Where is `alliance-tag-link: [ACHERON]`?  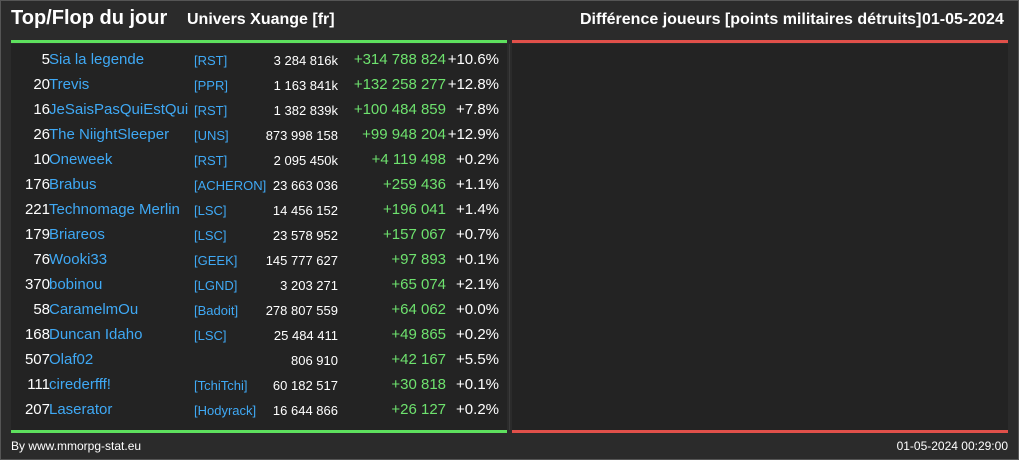
alliance-tag-link: [ACHERON] is located at coordinates (230, 185).